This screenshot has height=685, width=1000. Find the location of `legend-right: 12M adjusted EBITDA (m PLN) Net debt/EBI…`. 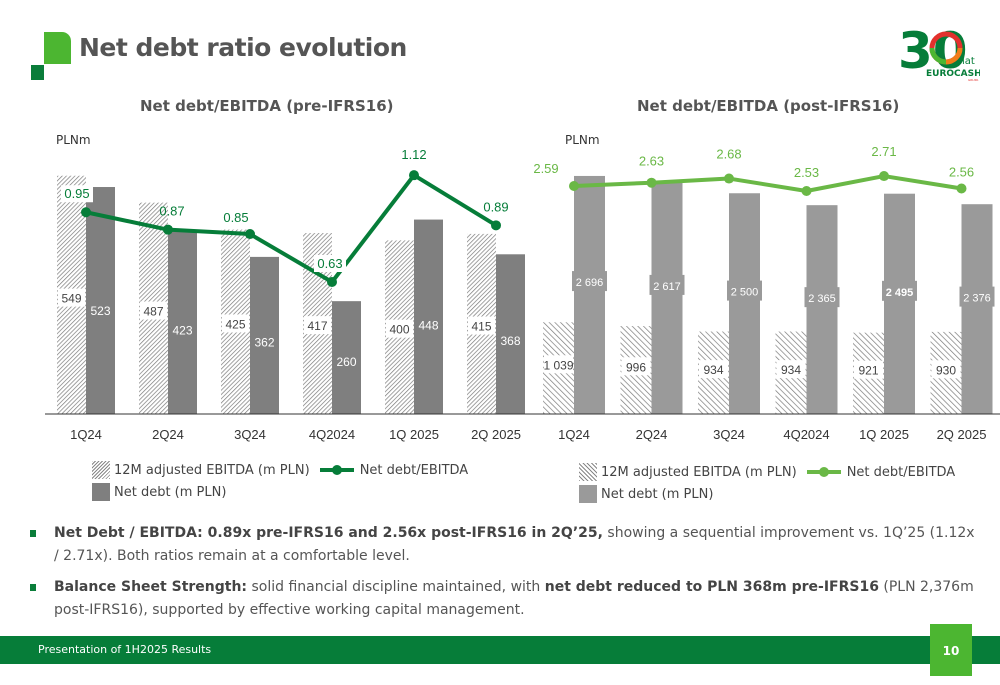

legend-right: 12M adjusted EBITDA (m PLN) Net debt/EBI… is located at coordinates (767, 483).